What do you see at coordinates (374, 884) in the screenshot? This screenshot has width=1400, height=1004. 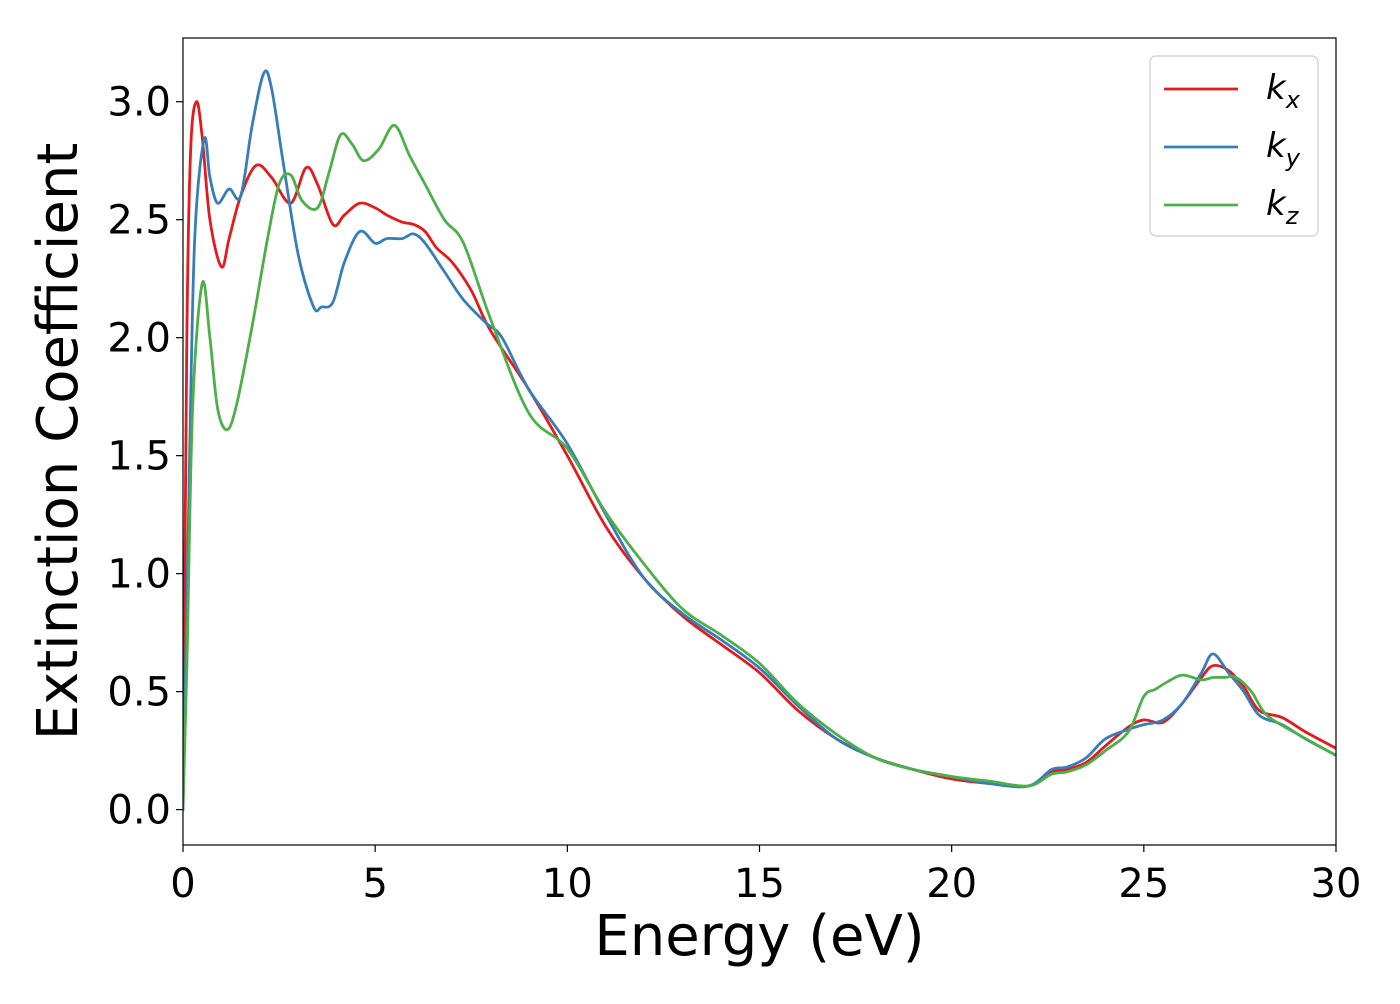 I see `x-tick-label: 5` at bounding box center [374, 884].